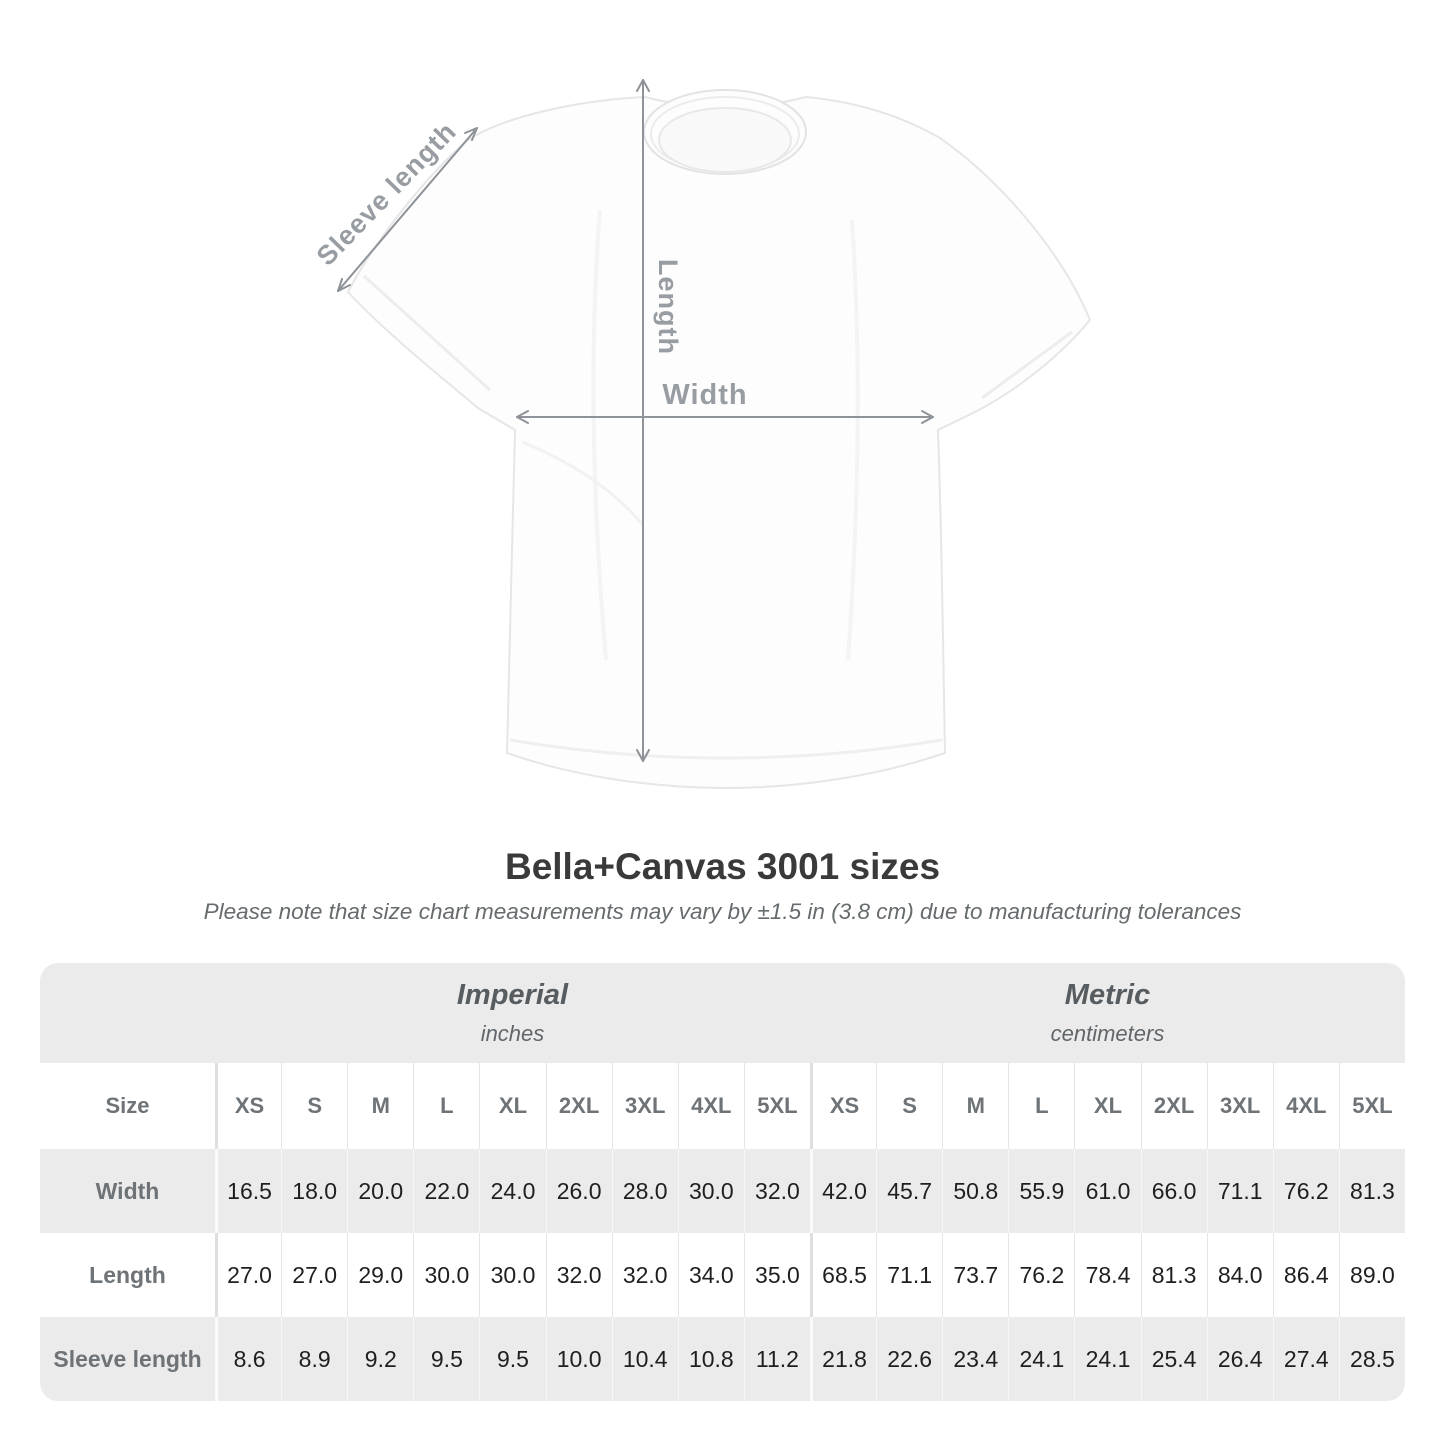 The height and width of the screenshot is (1445, 1445). I want to click on table-cell: 28.5, so click(1371, 1359).